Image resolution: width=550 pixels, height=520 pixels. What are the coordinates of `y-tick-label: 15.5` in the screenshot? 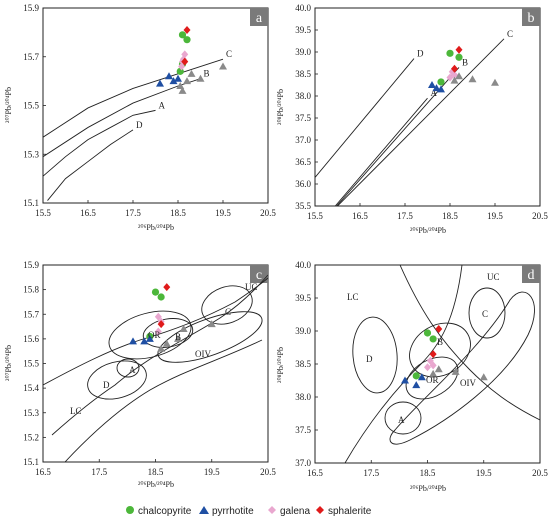 It's located at (31, 106).